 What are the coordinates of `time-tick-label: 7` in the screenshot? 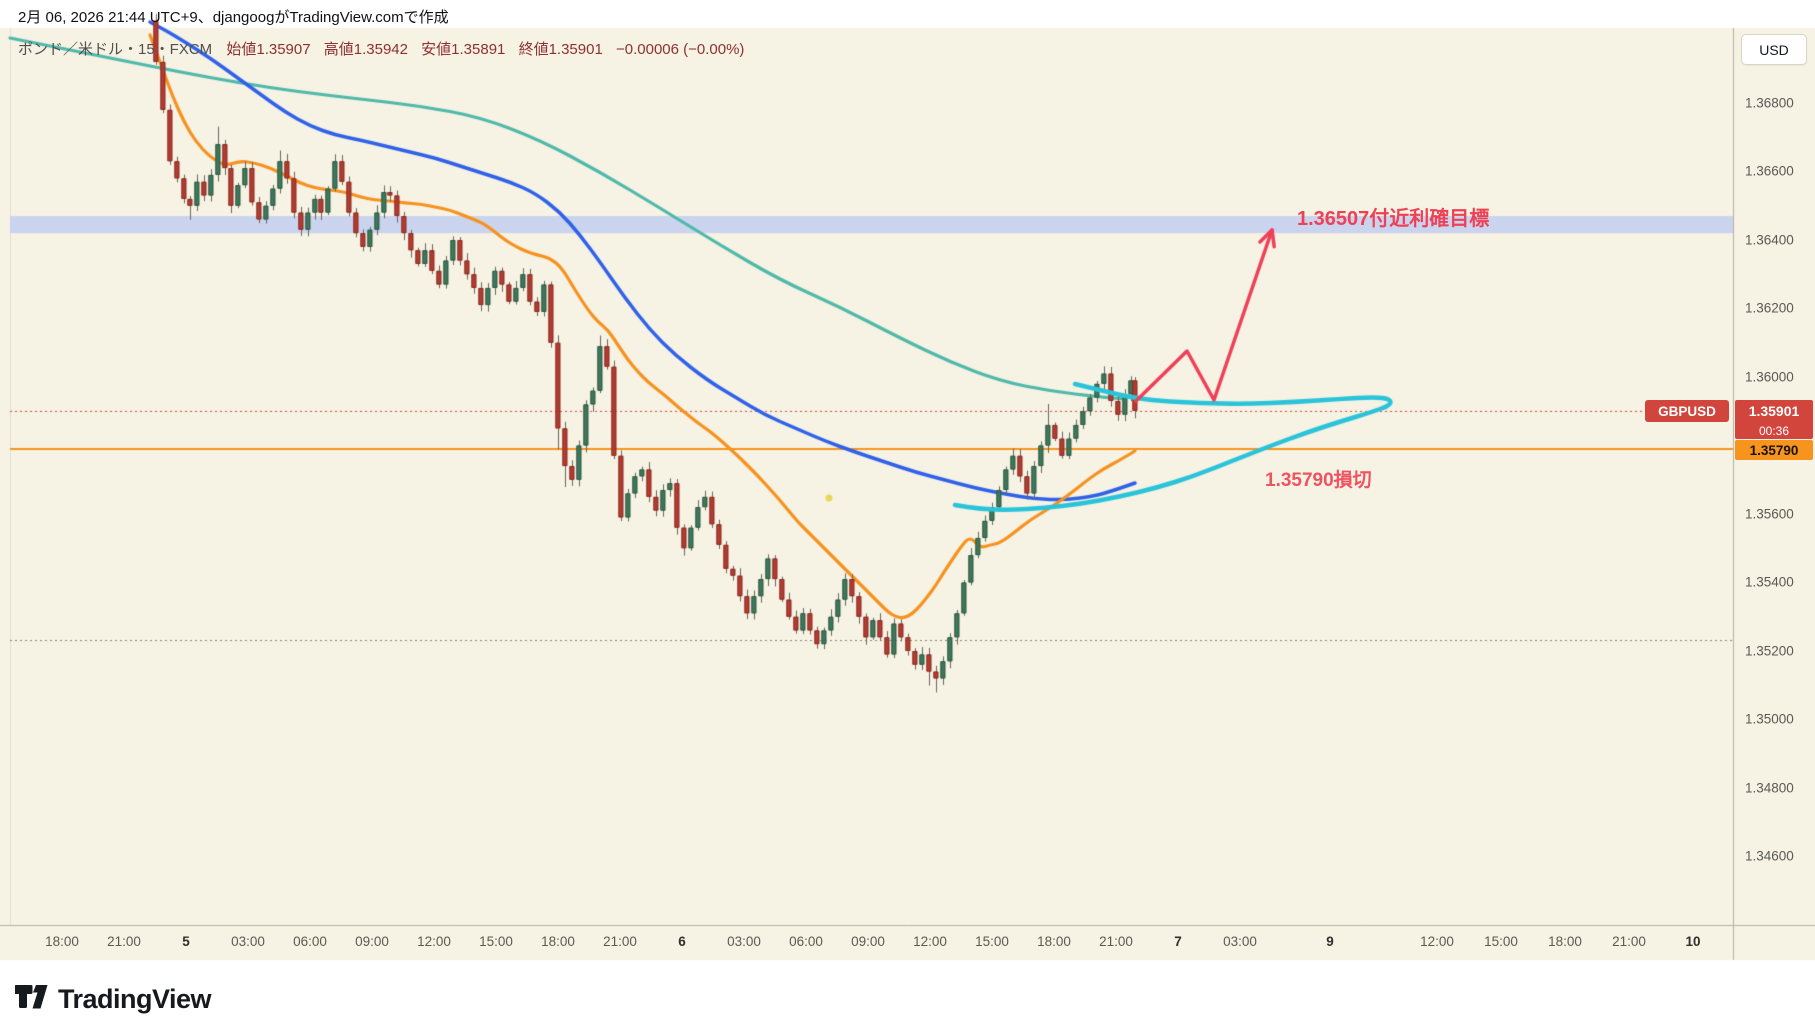 It's located at (1178, 941).